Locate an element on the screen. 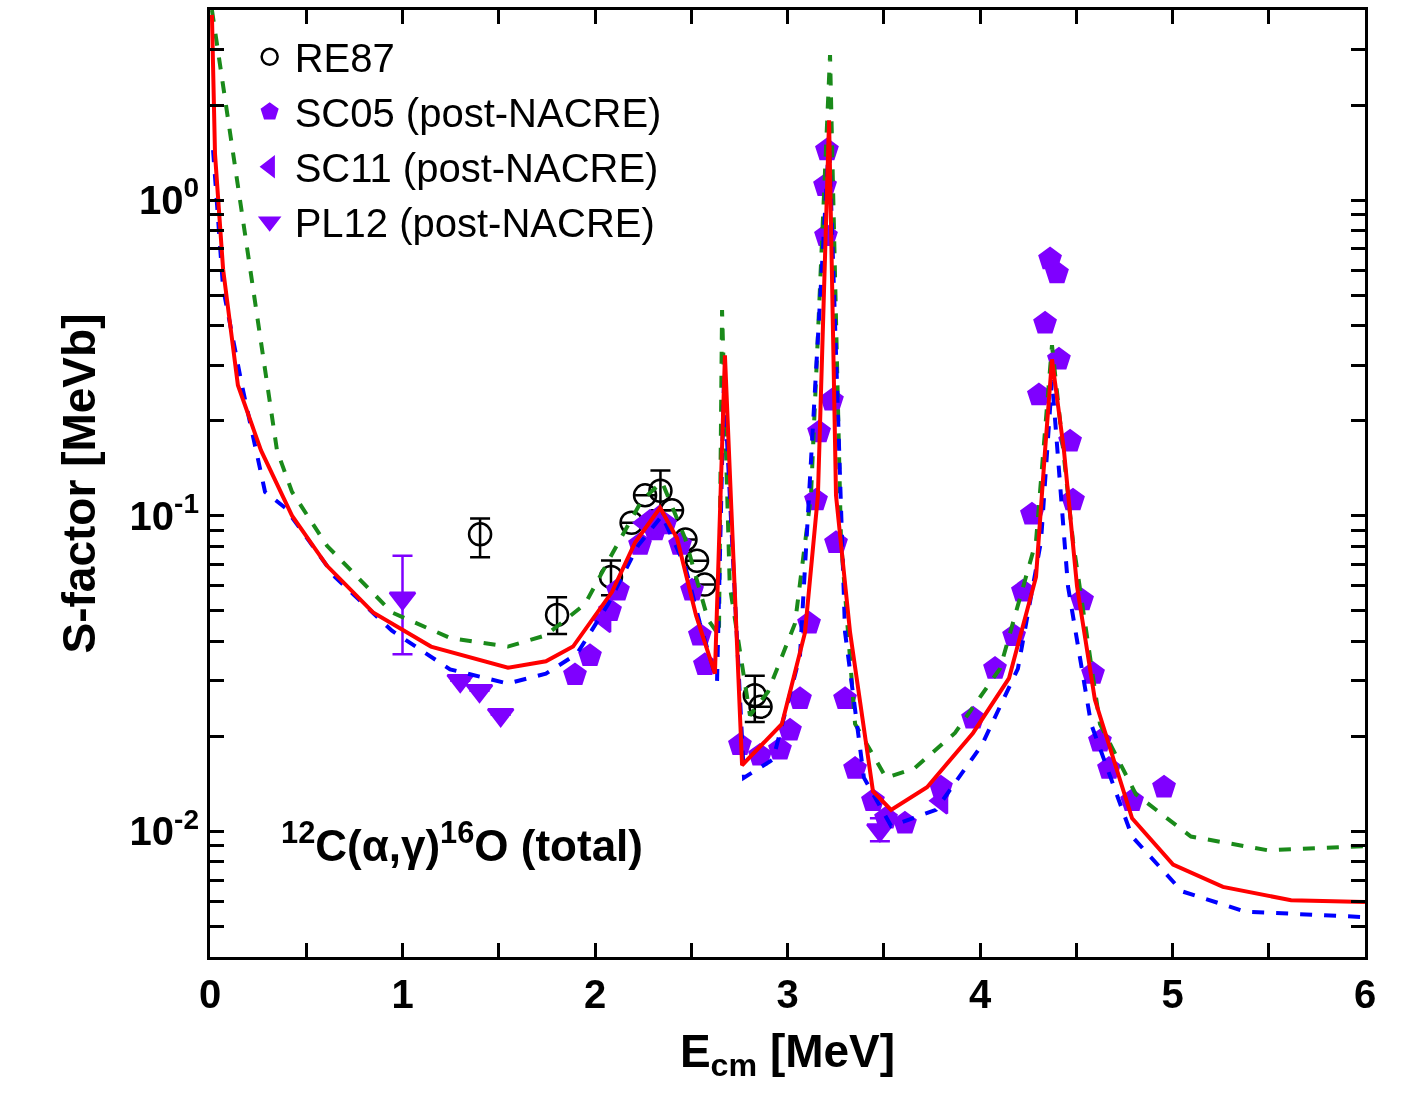 The width and height of the screenshot is (1401, 1119). x-tick-label: 3 is located at coordinates (787, 994).